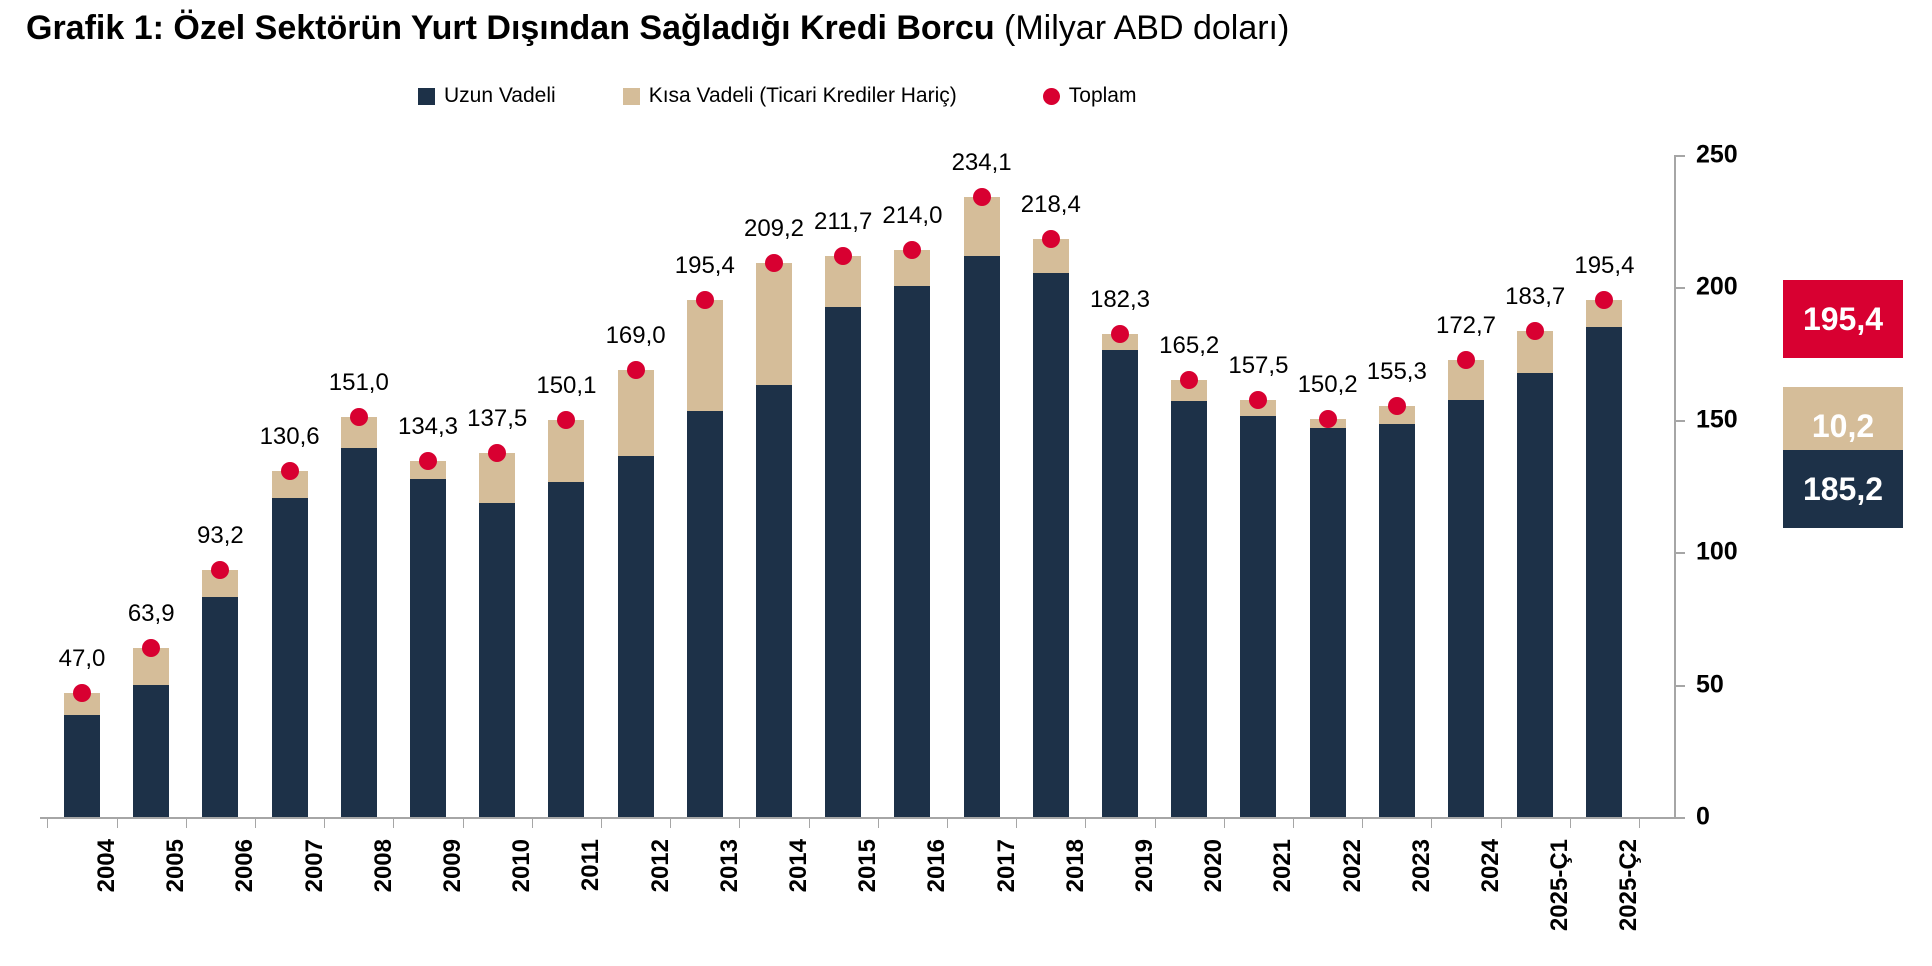 The height and width of the screenshot is (966, 1932). I want to click on legend-dot-icon, so click(1051, 96).